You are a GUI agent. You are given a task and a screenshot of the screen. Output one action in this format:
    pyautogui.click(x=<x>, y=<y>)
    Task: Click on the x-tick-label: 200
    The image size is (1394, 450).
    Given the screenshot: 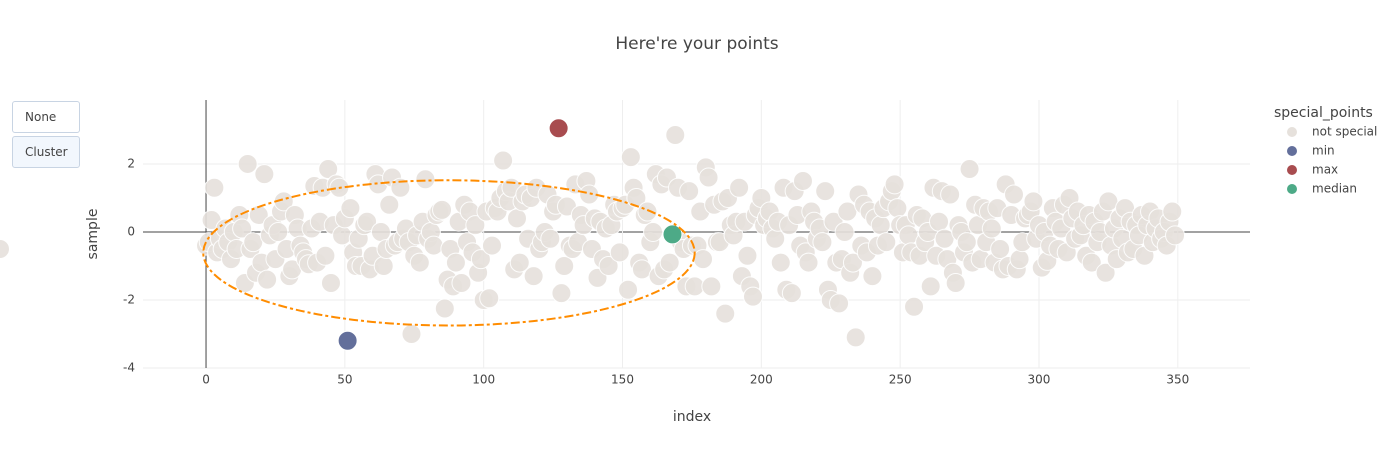 What is the action you would take?
    pyautogui.click(x=761, y=380)
    